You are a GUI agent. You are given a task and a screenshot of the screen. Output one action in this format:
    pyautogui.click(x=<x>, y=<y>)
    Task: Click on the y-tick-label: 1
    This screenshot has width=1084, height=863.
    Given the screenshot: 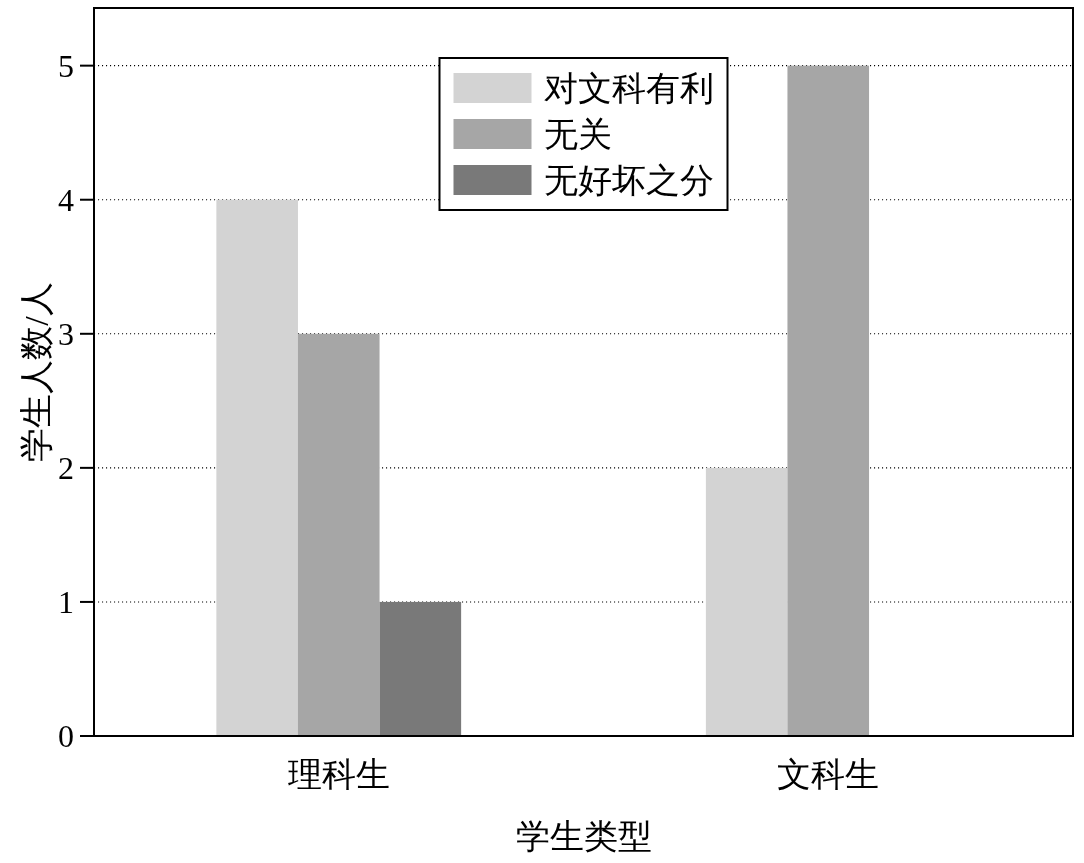 What is the action you would take?
    pyautogui.click(x=66, y=601)
    